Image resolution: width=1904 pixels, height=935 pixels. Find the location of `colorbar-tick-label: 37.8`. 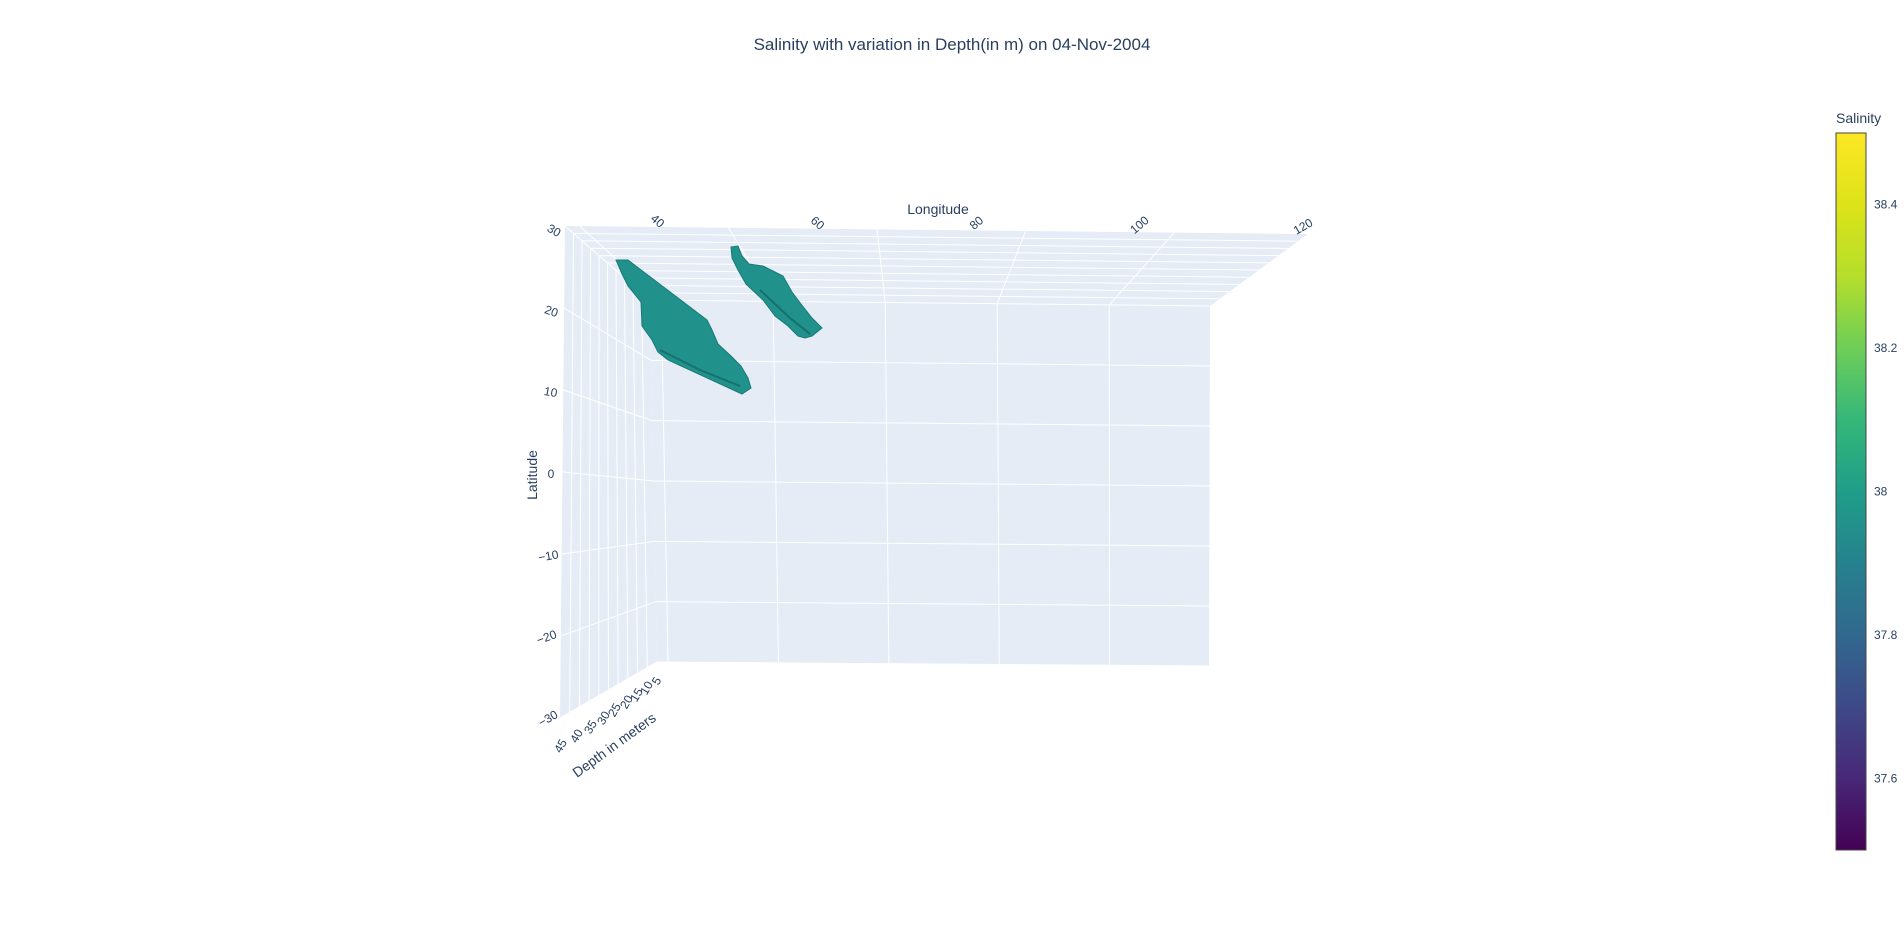

colorbar-tick-label: 37.8 is located at coordinates (1886, 635).